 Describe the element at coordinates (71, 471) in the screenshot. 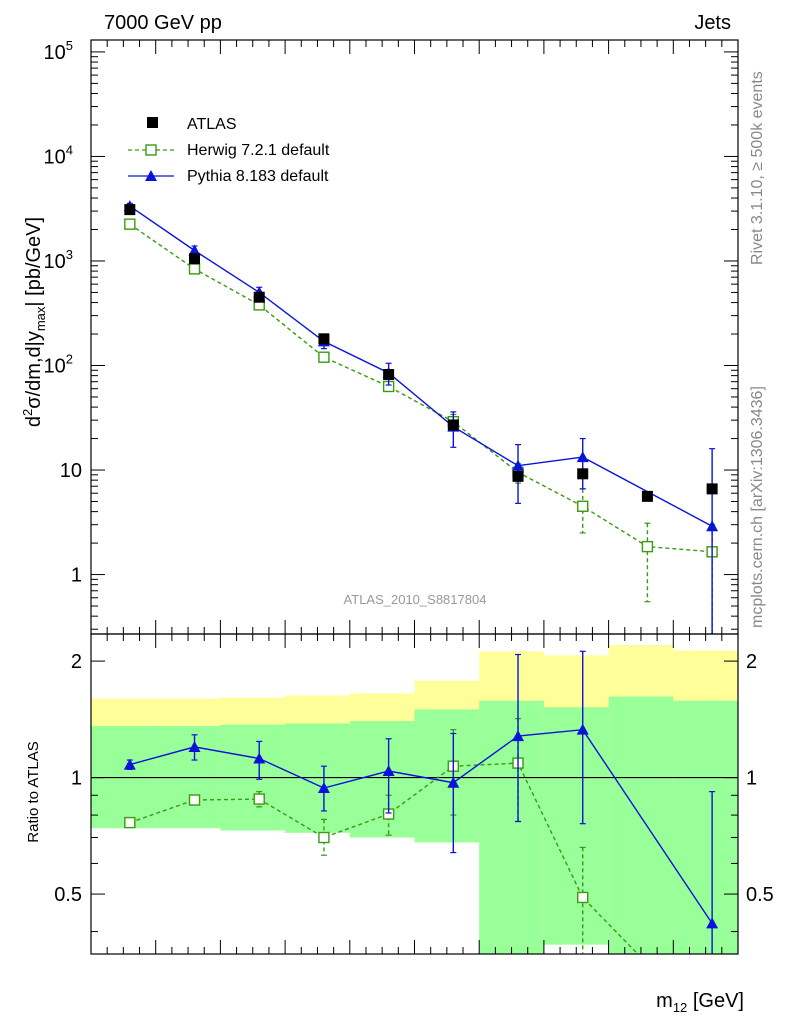

I see `main-y-tick-label: 10` at that location.